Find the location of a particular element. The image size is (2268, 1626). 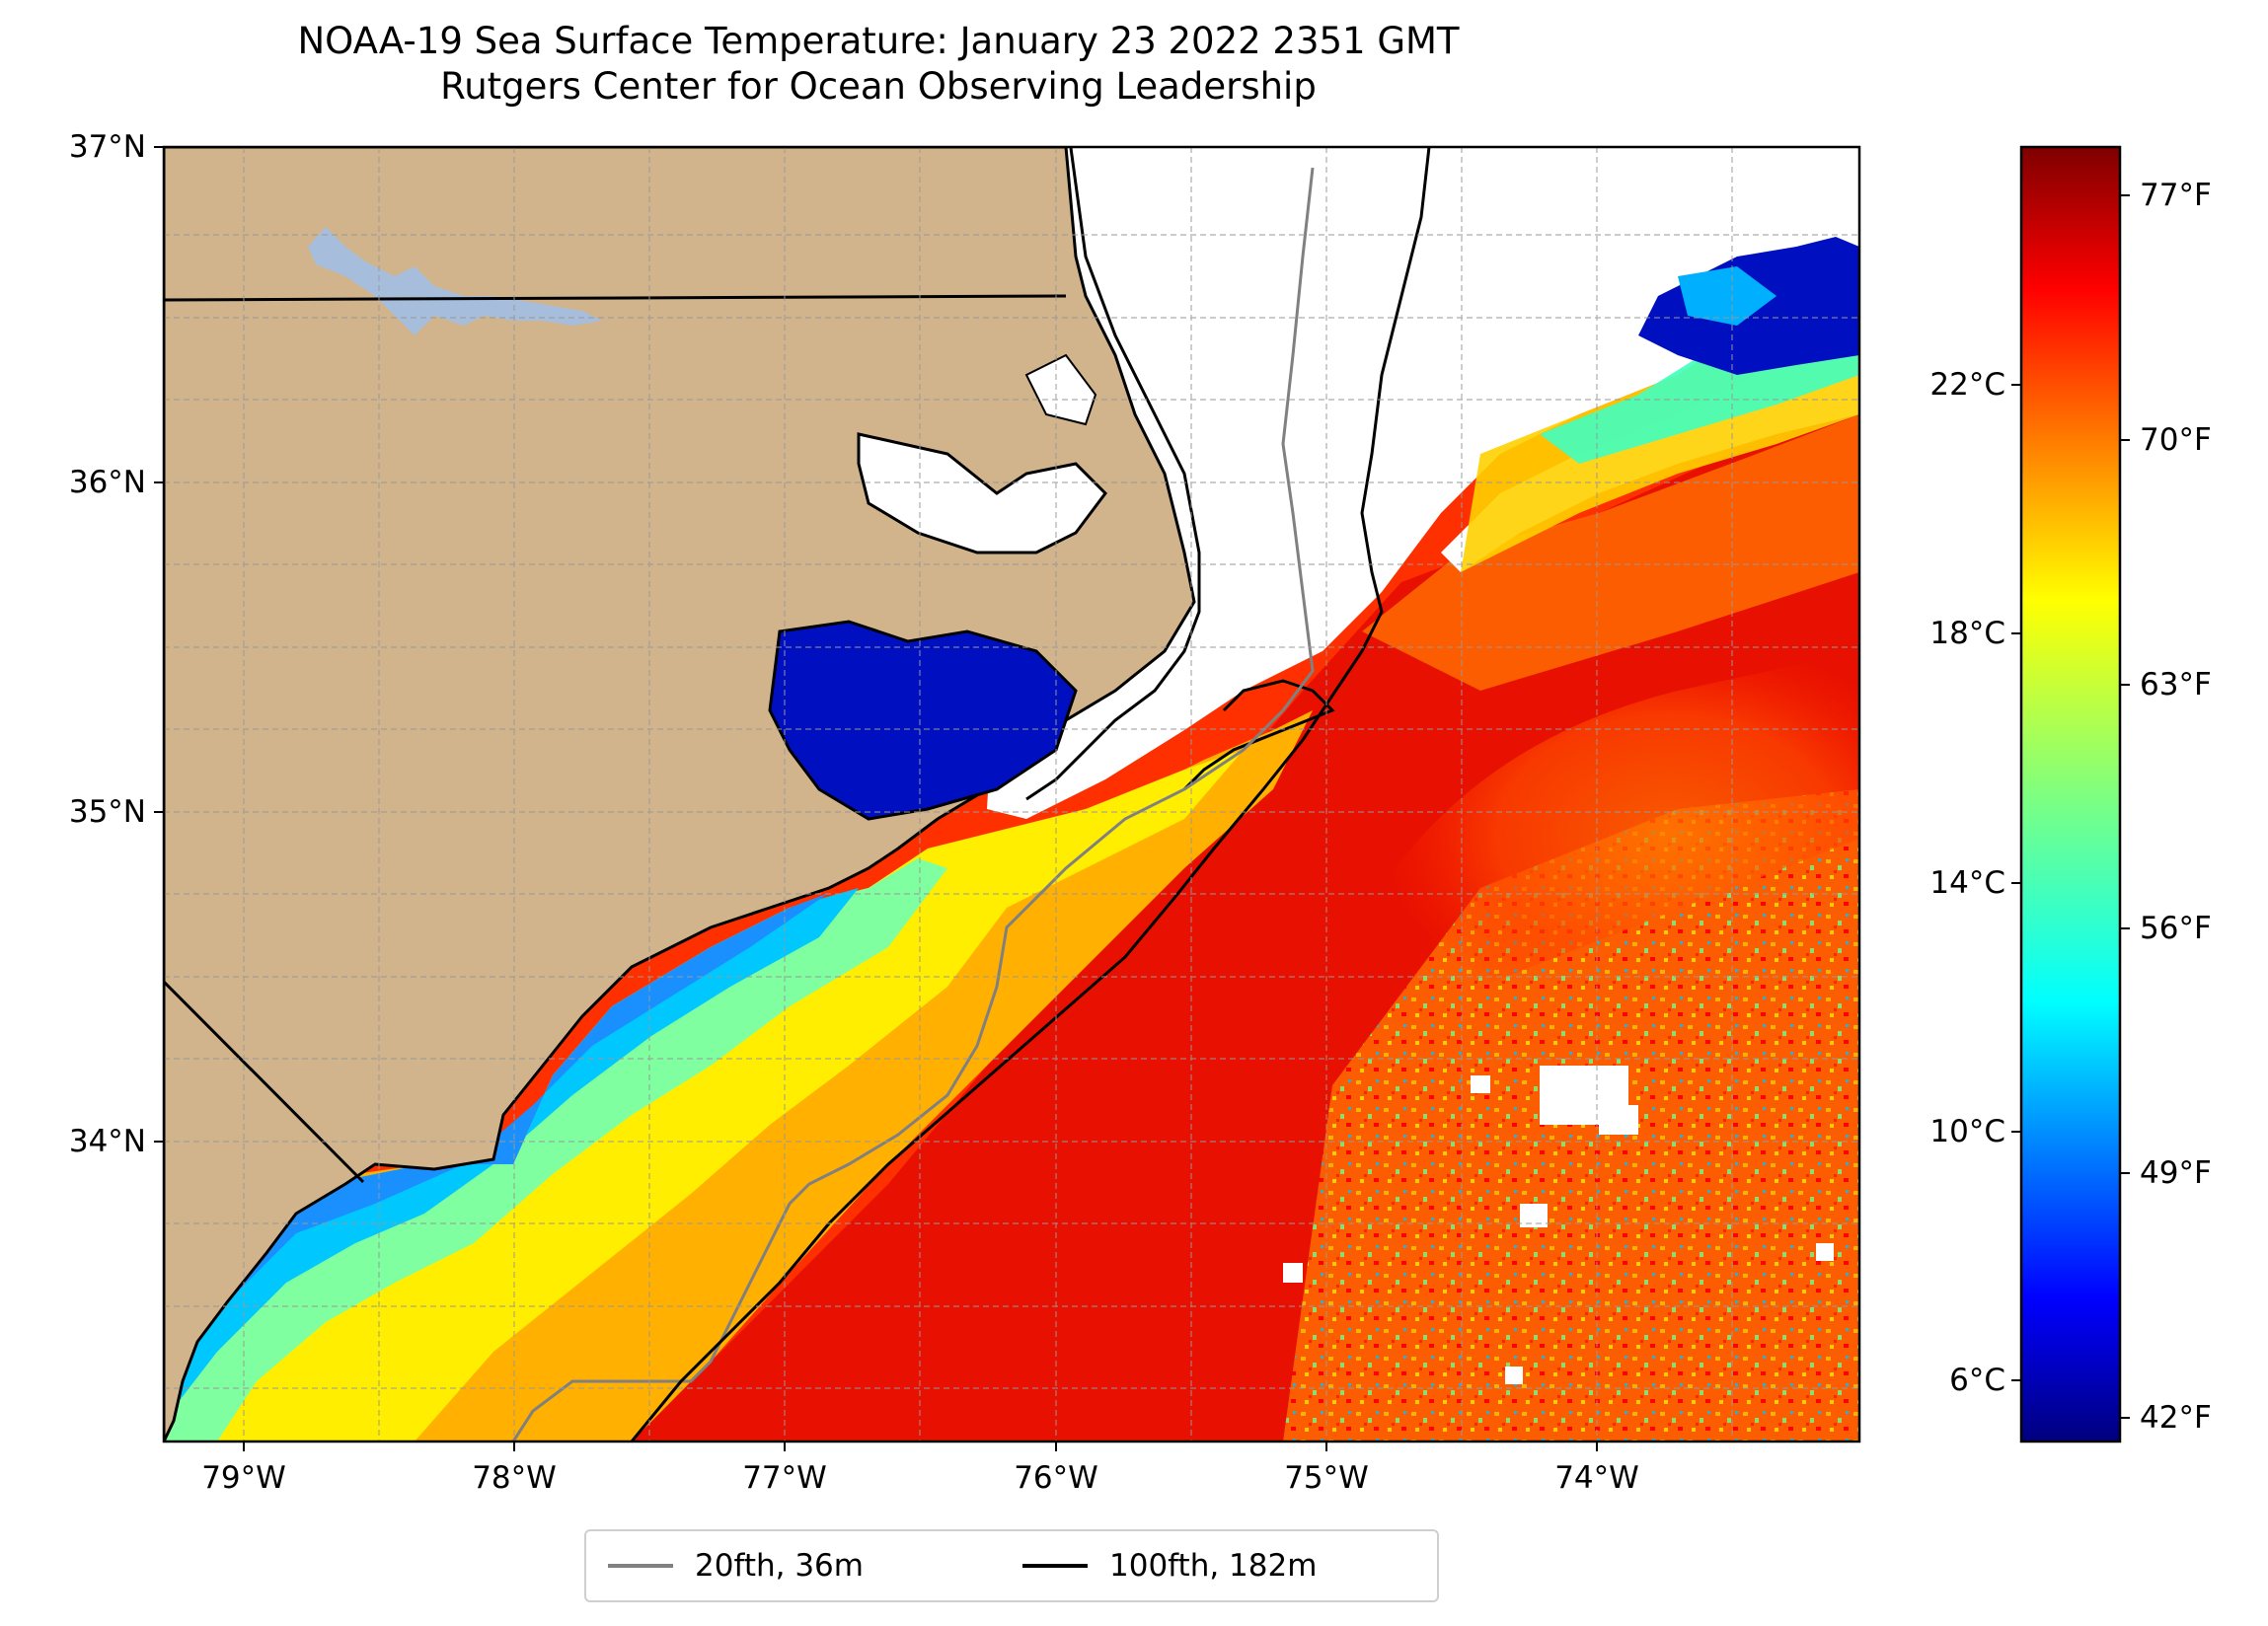

colorbar-c-label-14: 14°C is located at coordinates (1967, 883).